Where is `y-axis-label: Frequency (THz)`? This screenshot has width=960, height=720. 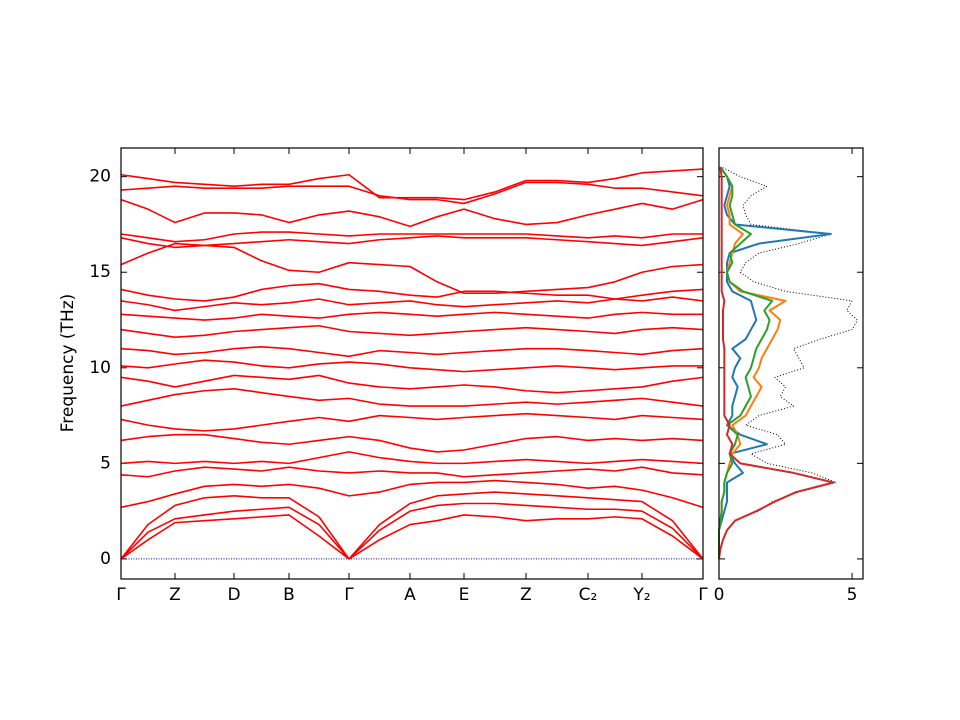
y-axis-label: Frequency (THz) is located at coordinates (68, 363).